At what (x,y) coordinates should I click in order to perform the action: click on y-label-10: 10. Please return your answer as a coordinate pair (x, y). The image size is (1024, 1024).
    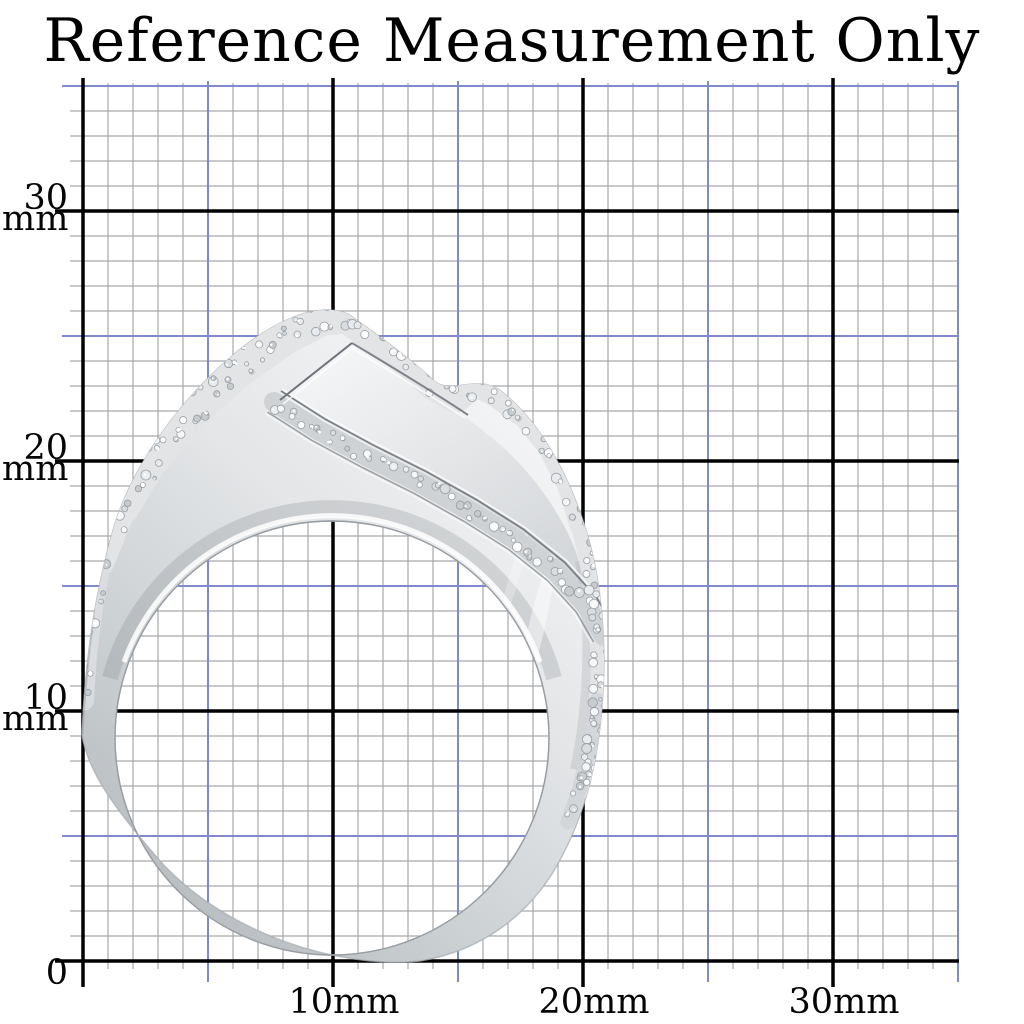
    Looking at the image, I should click on (45, 698).